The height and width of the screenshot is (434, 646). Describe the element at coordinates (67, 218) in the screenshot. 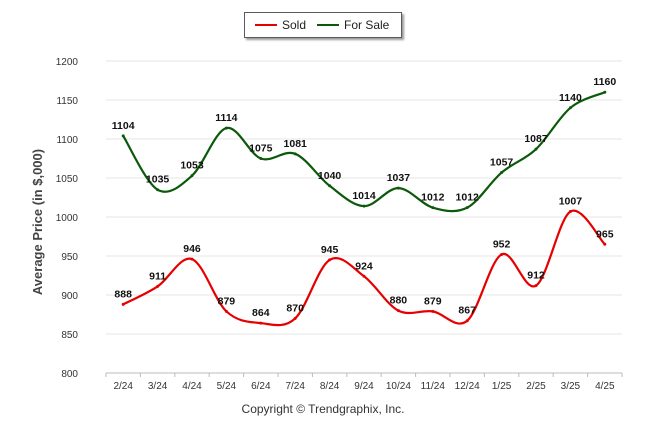

I see `y-tick-label: 1000` at that location.